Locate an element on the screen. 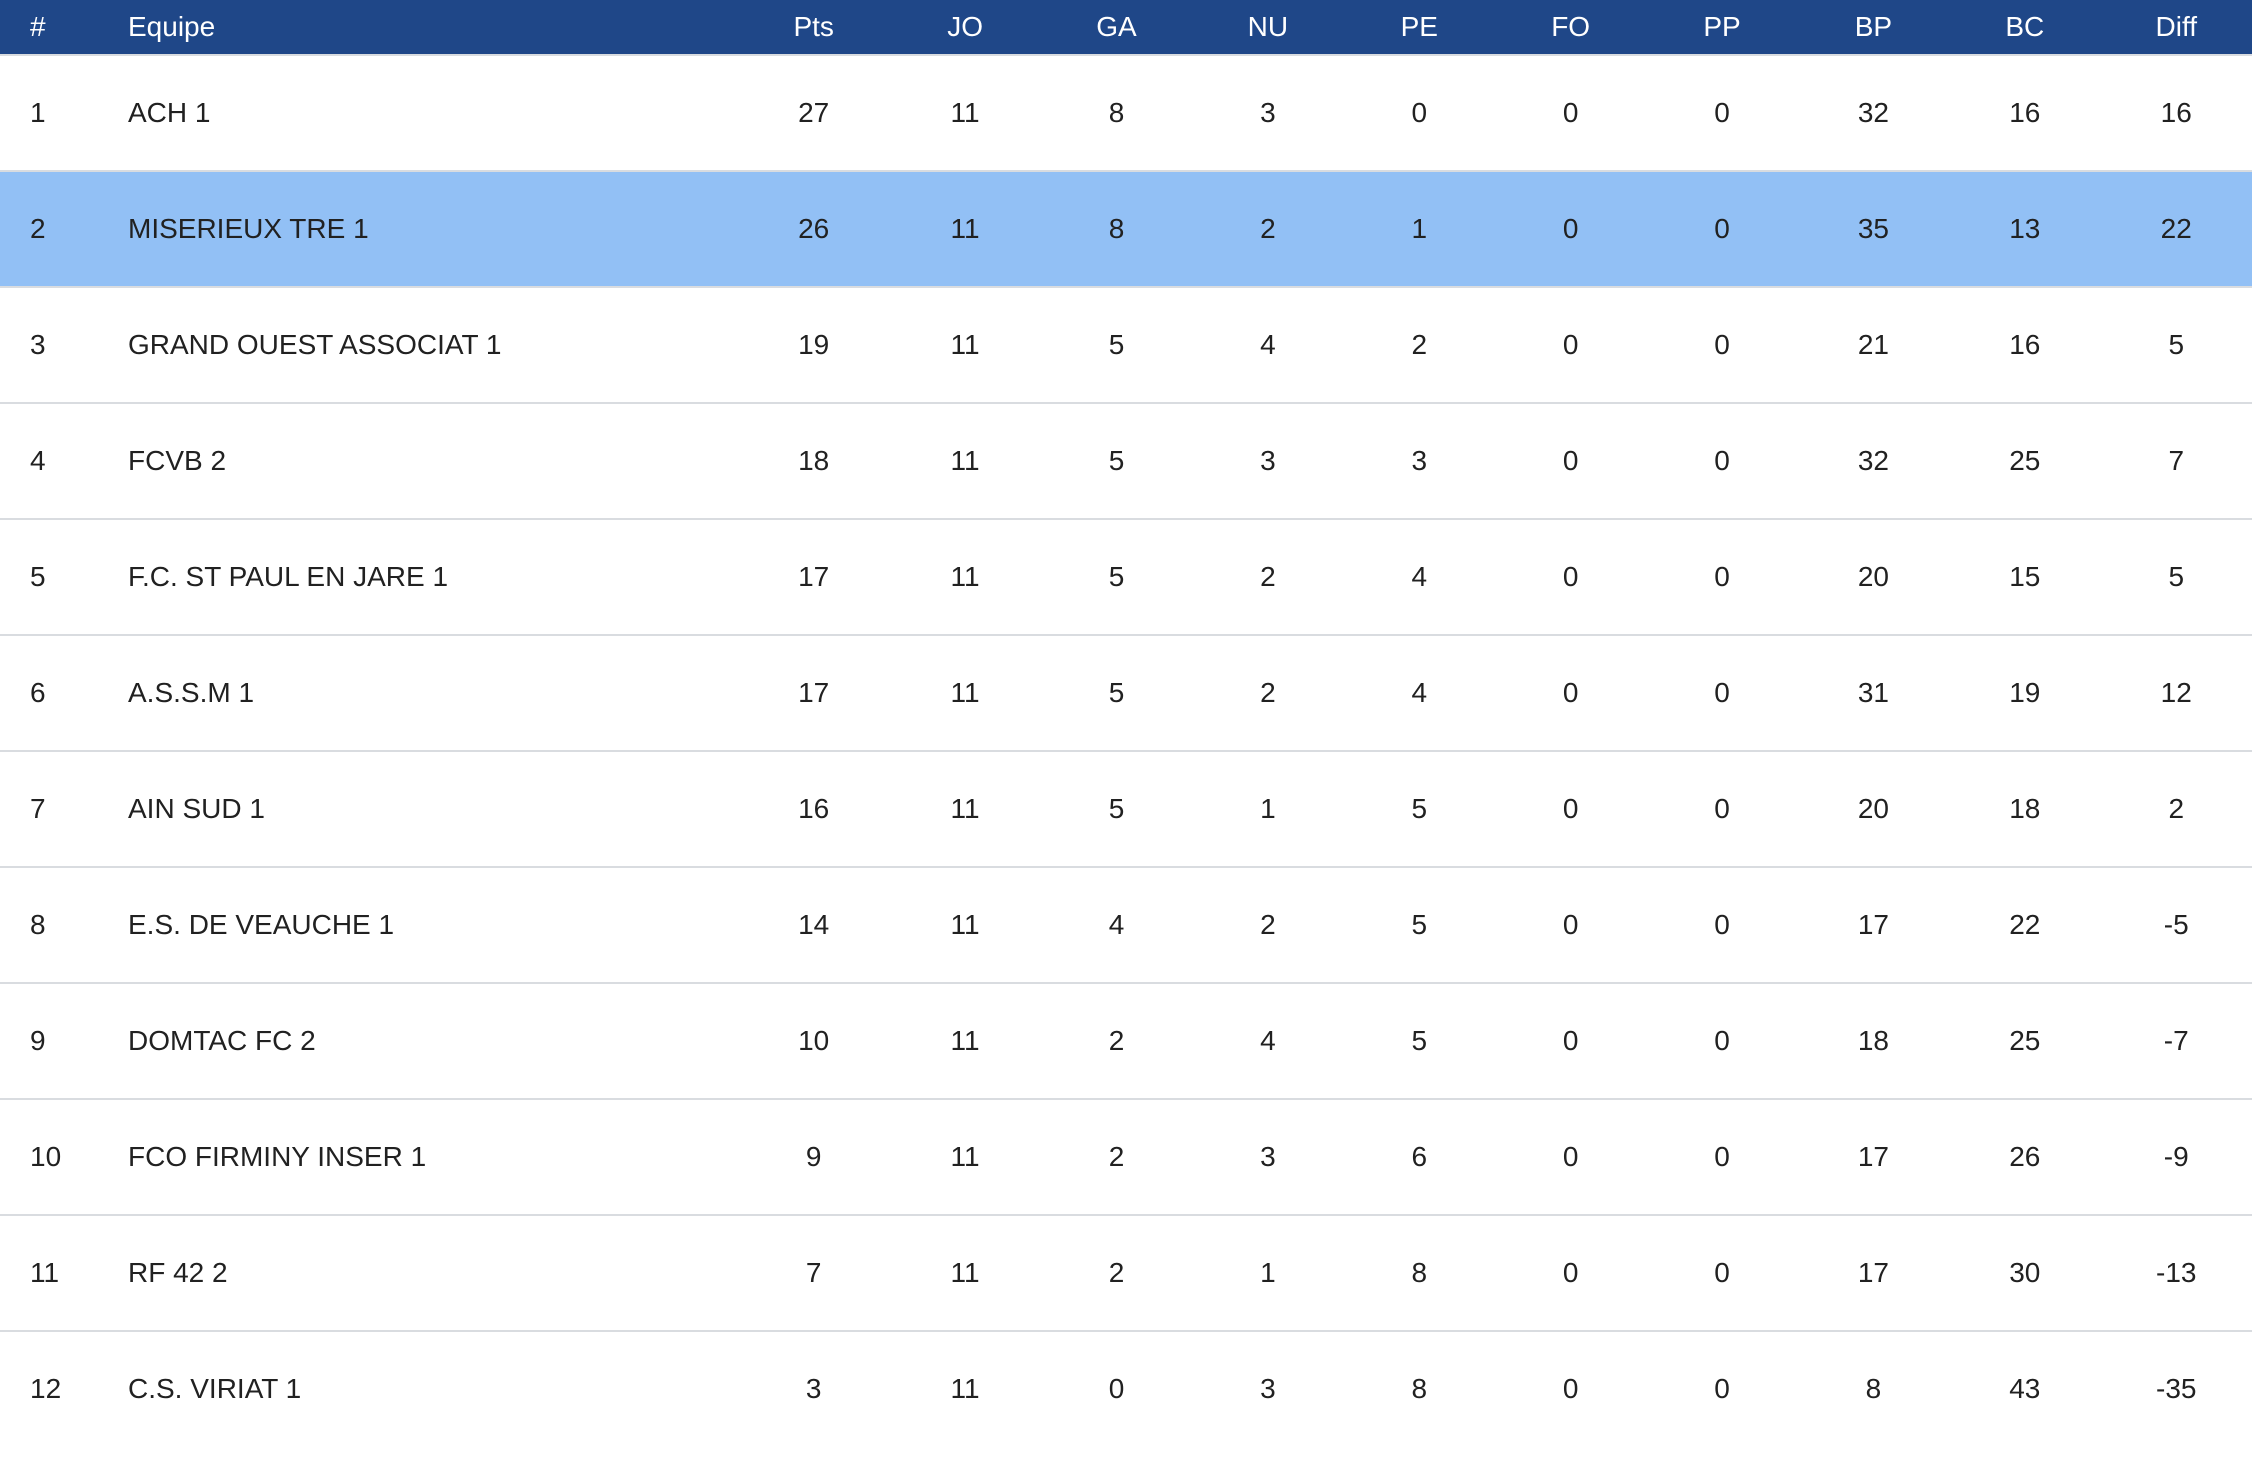 Image resolution: width=2252 pixels, height=1470 pixels. pts-cell: 17 is located at coordinates (814, 692).